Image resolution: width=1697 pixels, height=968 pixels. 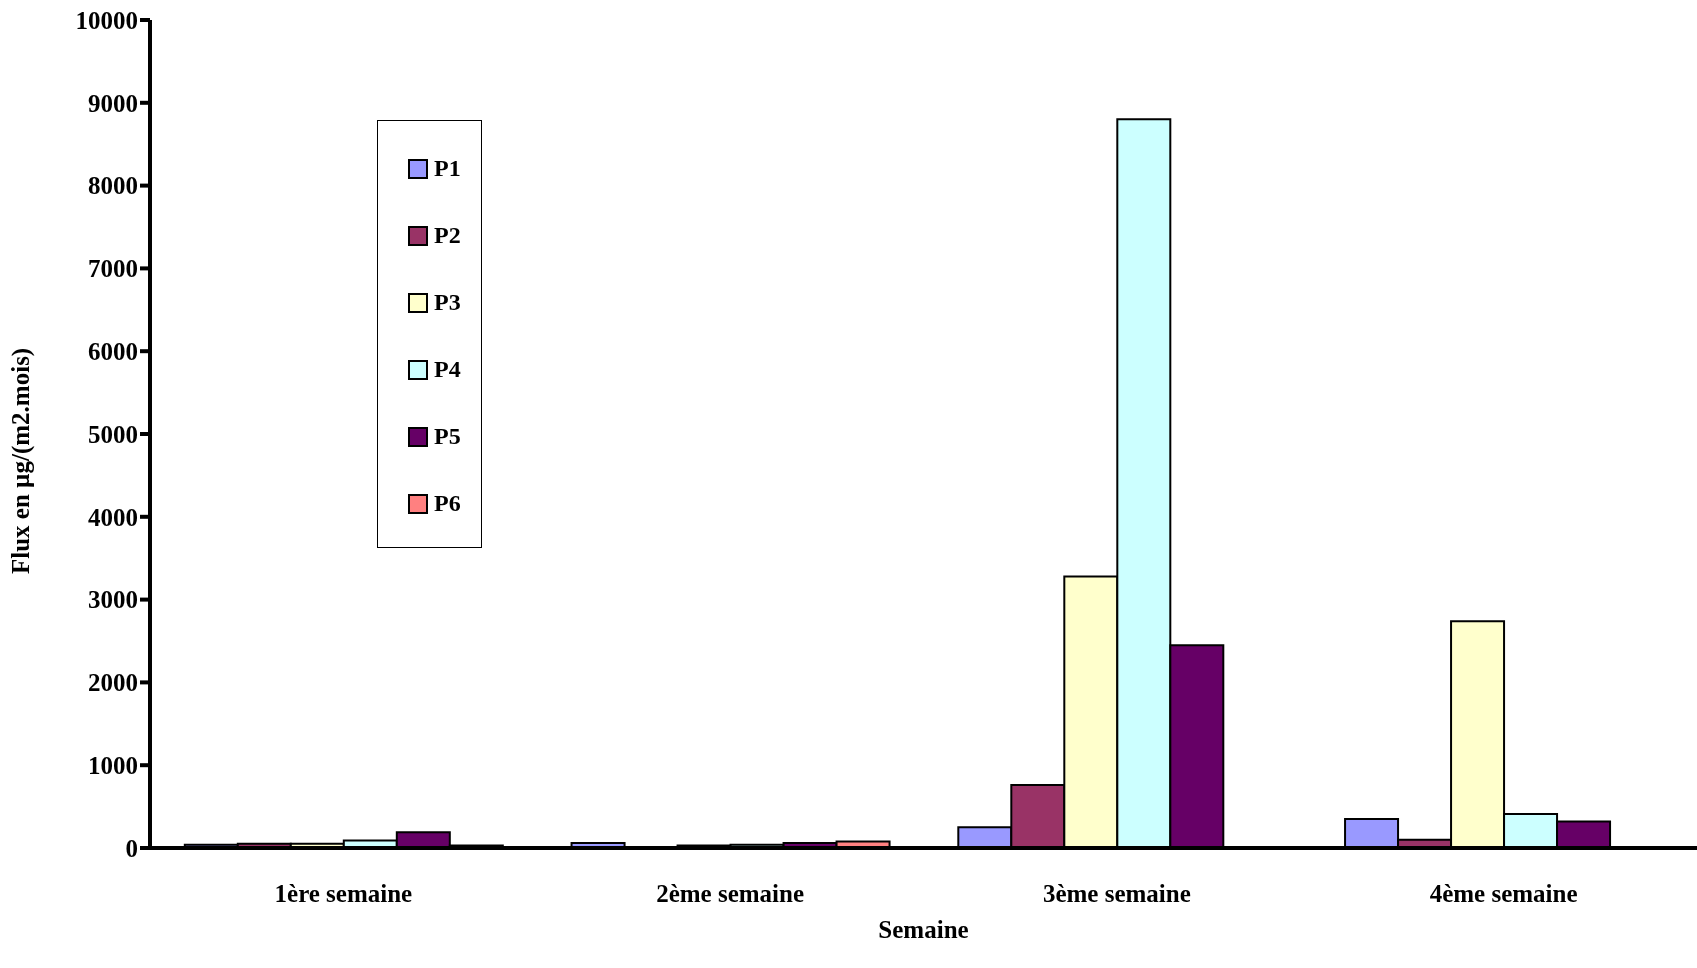 What do you see at coordinates (113, 186) in the screenshot?
I see `y-tick-label: 8000` at bounding box center [113, 186].